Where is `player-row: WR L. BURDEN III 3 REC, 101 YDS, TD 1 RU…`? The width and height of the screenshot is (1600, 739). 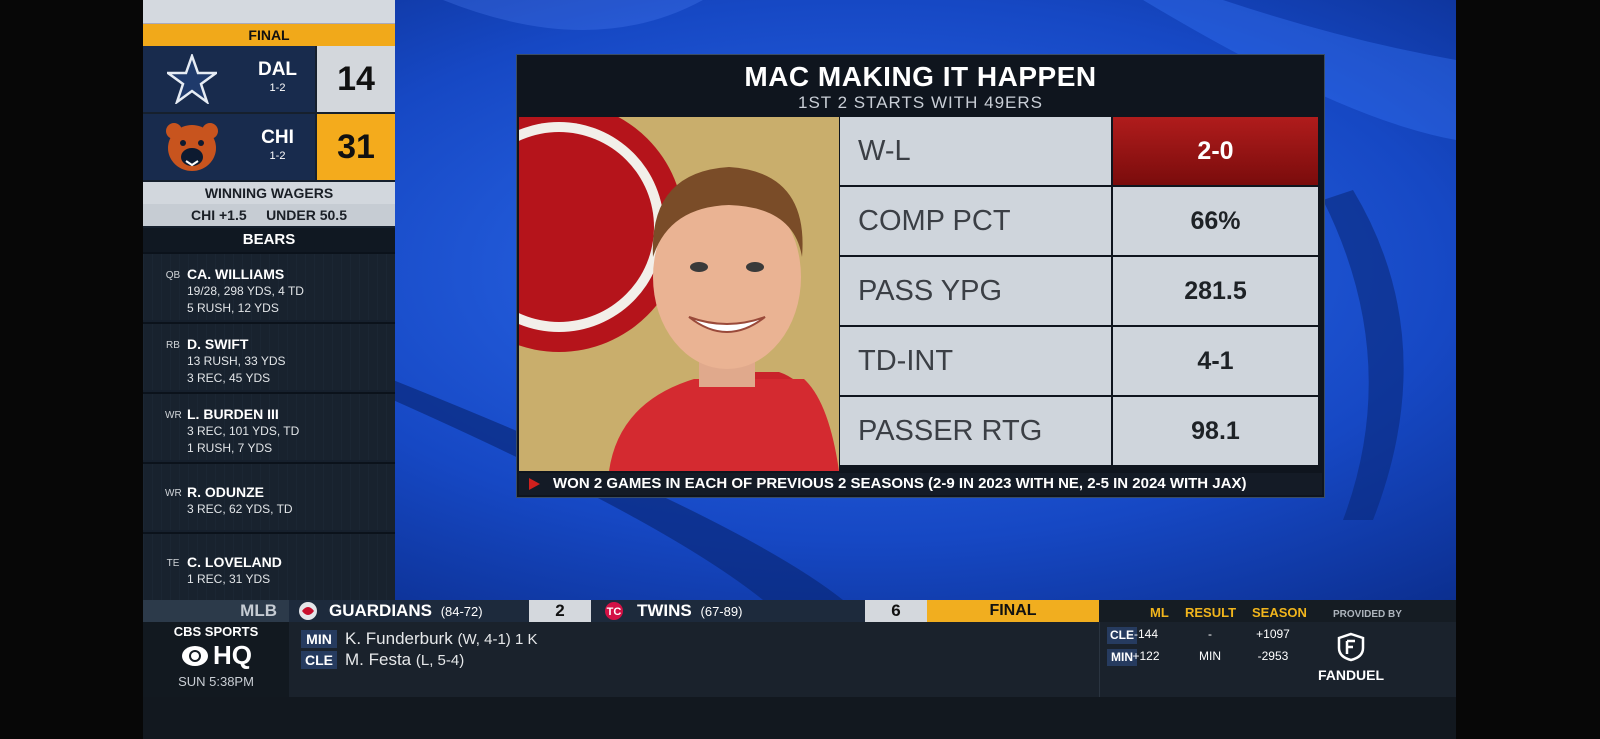 player-row: WR L. BURDEN III 3 REC, 101 YDS, TD 1 RU… is located at coordinates (269, 426).